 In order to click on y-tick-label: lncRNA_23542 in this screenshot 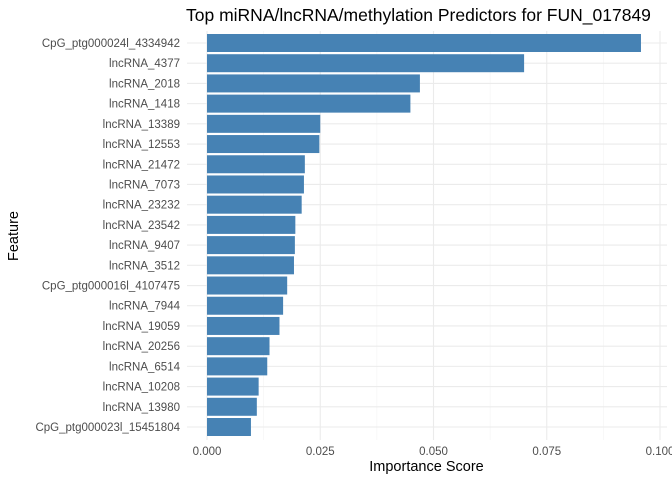, I will do `click(141, 226)`.